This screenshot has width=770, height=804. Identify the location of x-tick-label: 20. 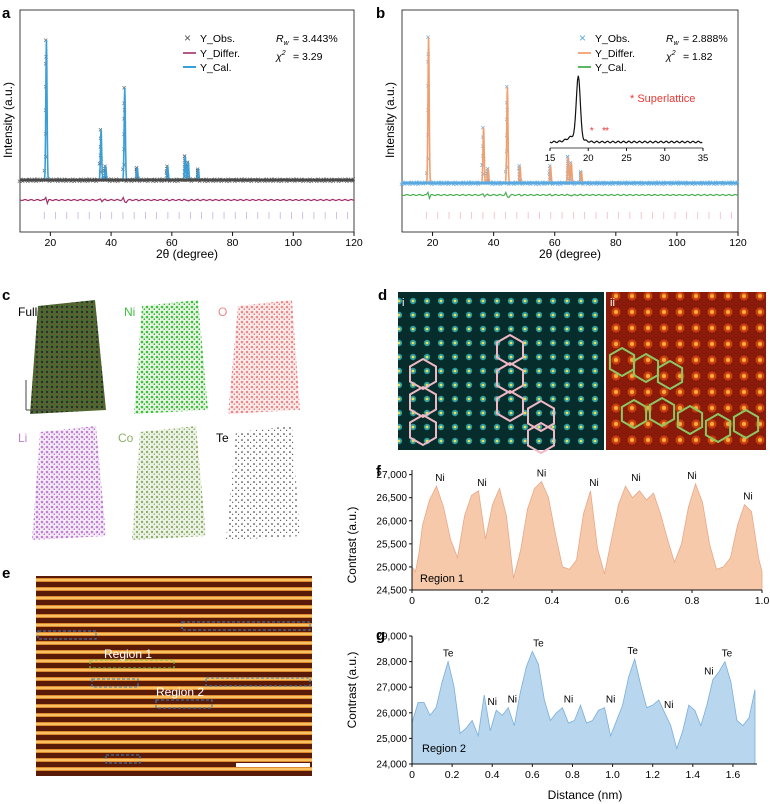
(433, 243).